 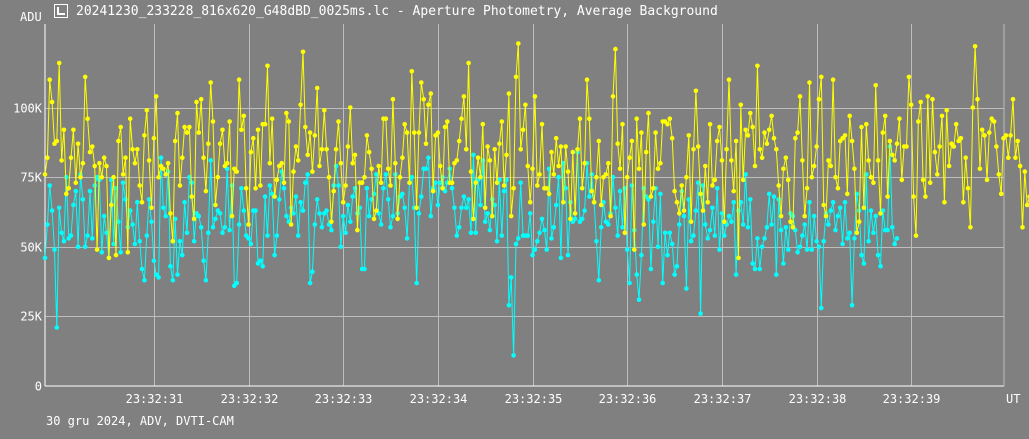 I want to click on chart-icon, so click(x=61, y=11).